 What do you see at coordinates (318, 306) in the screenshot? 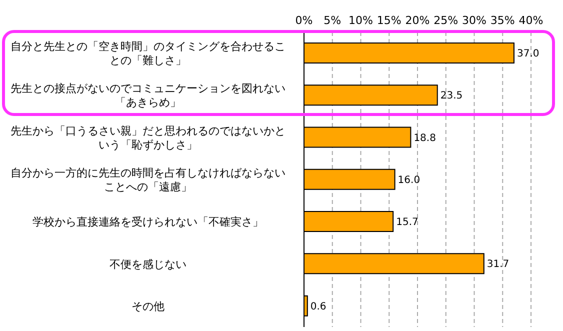
I see `data-label: 0.6` at bounding box center [318, 306].